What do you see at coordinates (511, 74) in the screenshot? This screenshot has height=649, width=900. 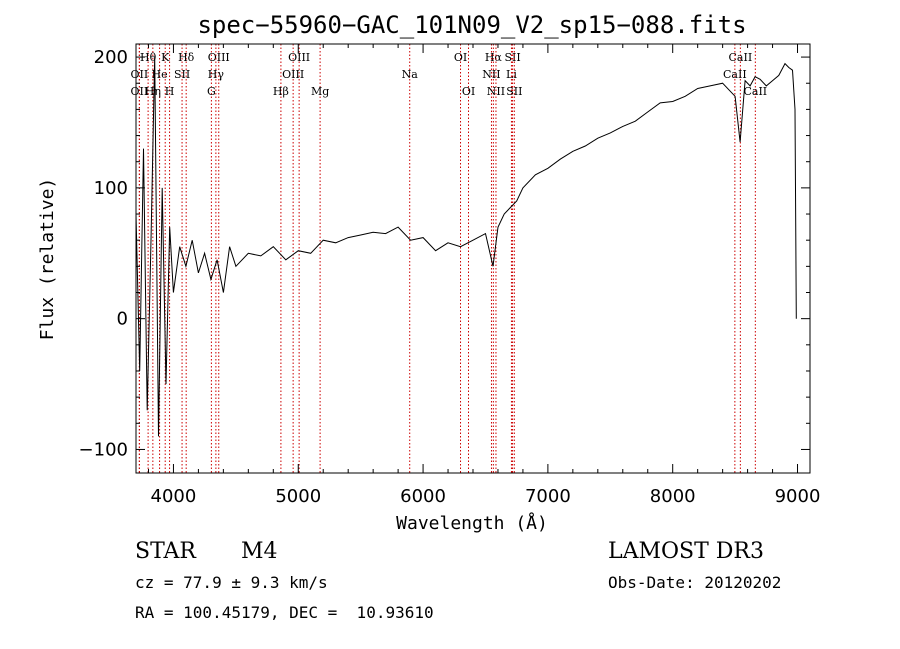 I see `line-marker-label: Li` at bounding box center [511, 74].